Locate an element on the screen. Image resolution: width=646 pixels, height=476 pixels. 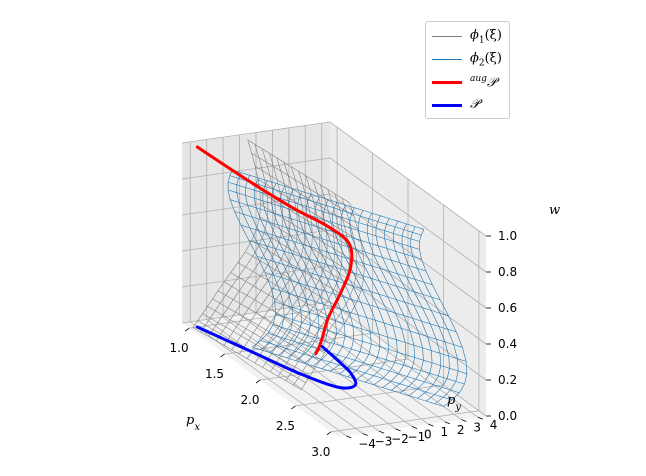
y-tick-label: 3 is located at coordinates (477, 428).